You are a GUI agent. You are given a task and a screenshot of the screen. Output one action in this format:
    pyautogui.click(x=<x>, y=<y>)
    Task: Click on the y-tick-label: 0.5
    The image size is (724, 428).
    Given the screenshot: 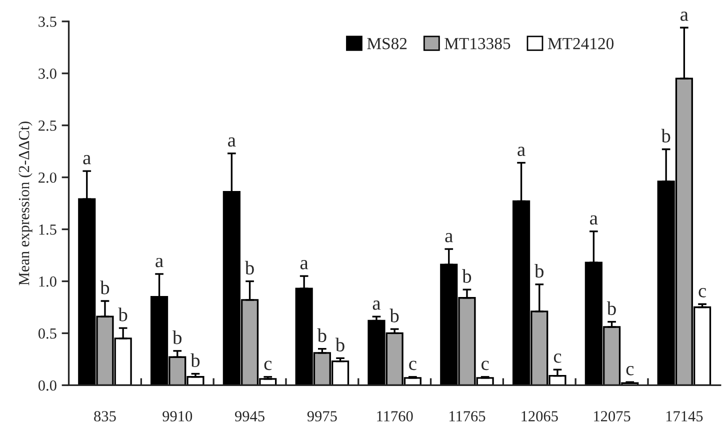 What is the action you would take?
    pyautogui.click(x=47, y=333)
    